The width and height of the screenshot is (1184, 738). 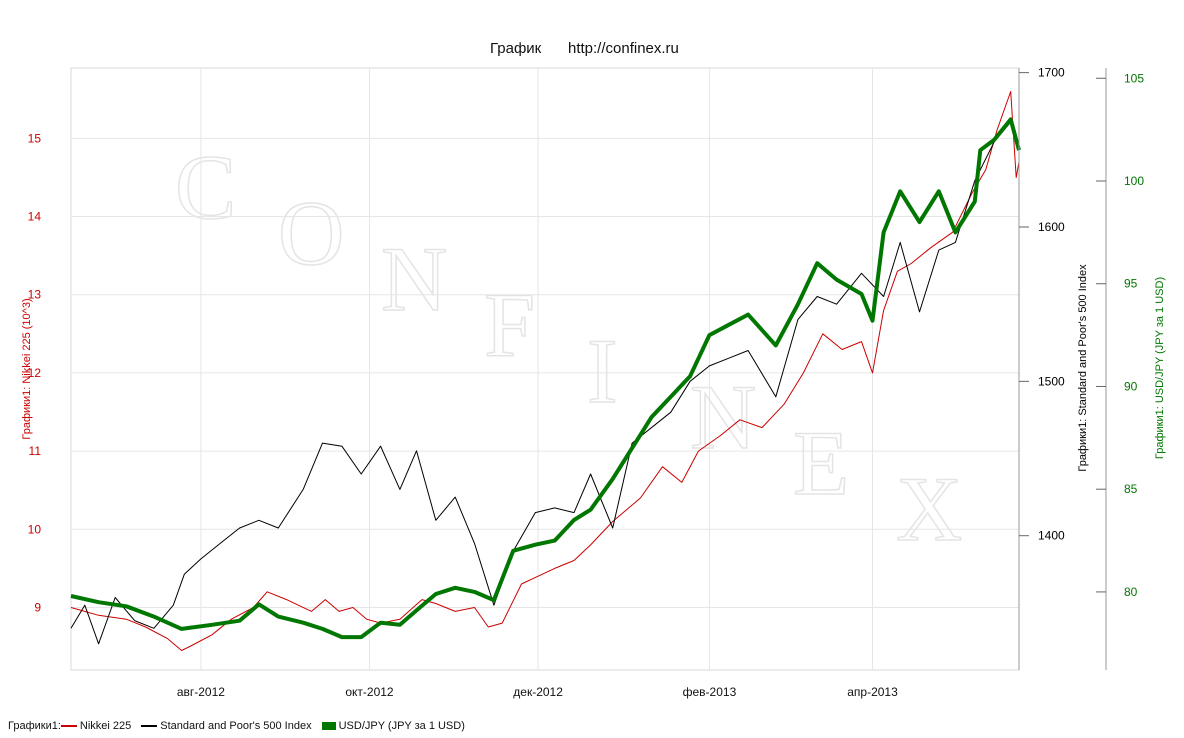 What do you see at coordinates (929, 509) in the screenshot?
I see `watermark-letter: X` at bounding box center [929, 509].